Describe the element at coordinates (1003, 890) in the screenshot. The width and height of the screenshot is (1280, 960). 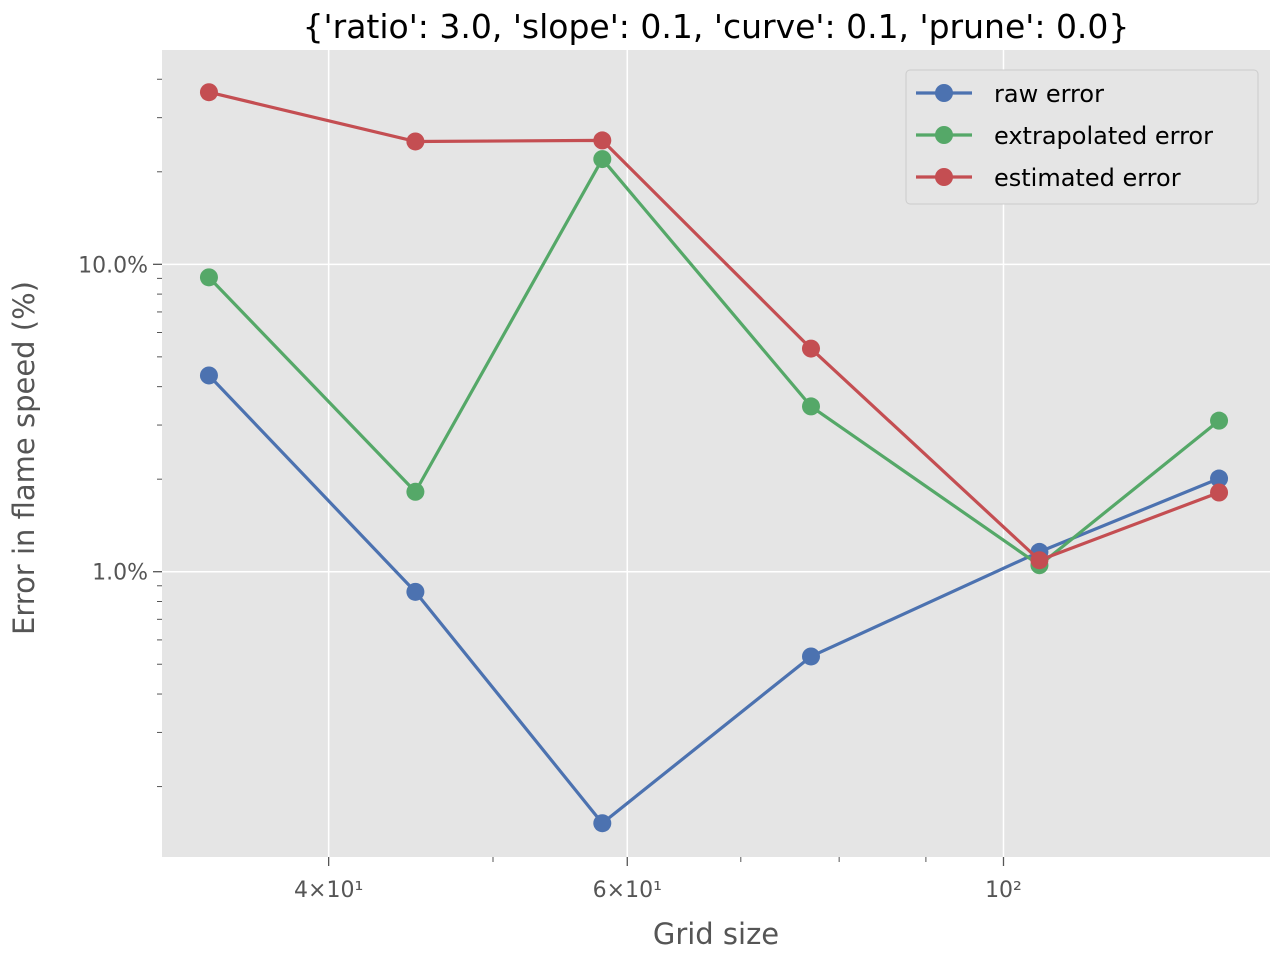
I see `x-tick-label: 10²` at that location.